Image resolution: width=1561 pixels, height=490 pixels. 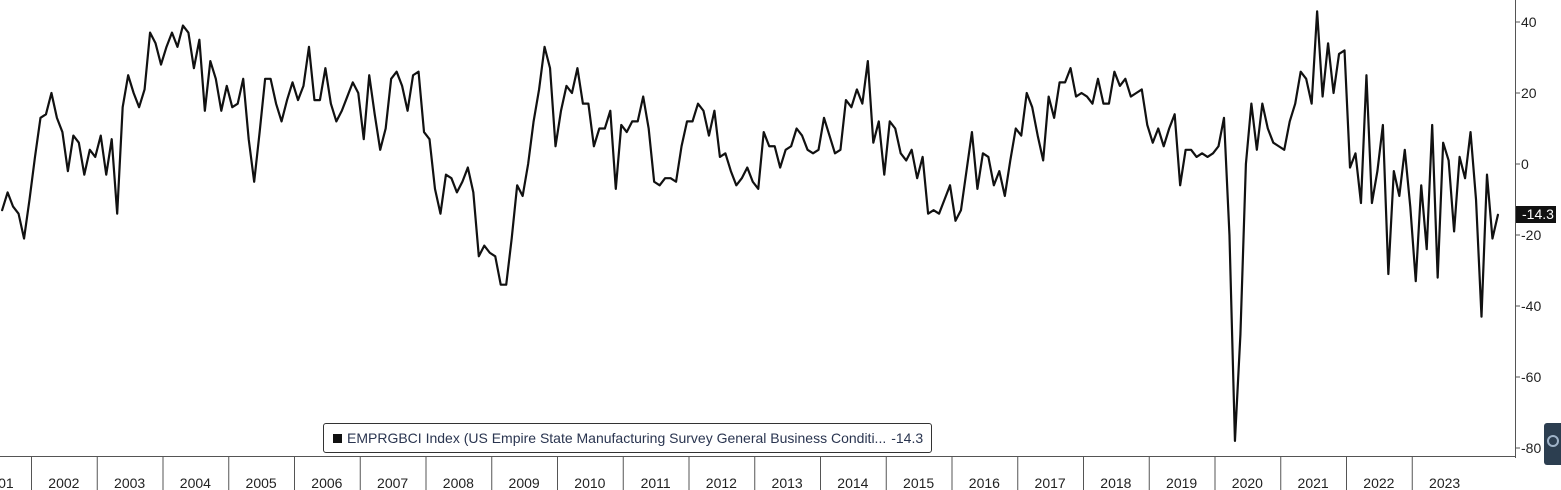 I want to click on legend-swatch, so click(x=337, y=438).